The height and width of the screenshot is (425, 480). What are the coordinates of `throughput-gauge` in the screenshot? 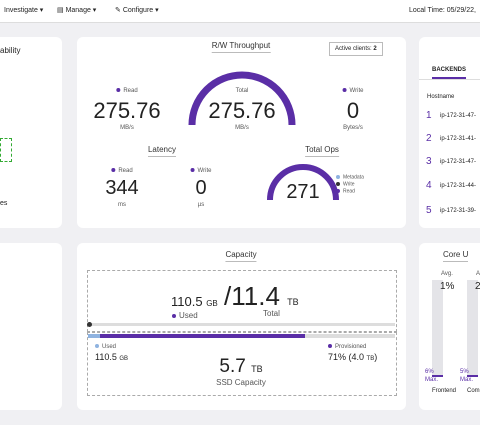 It's located at (242, 98).